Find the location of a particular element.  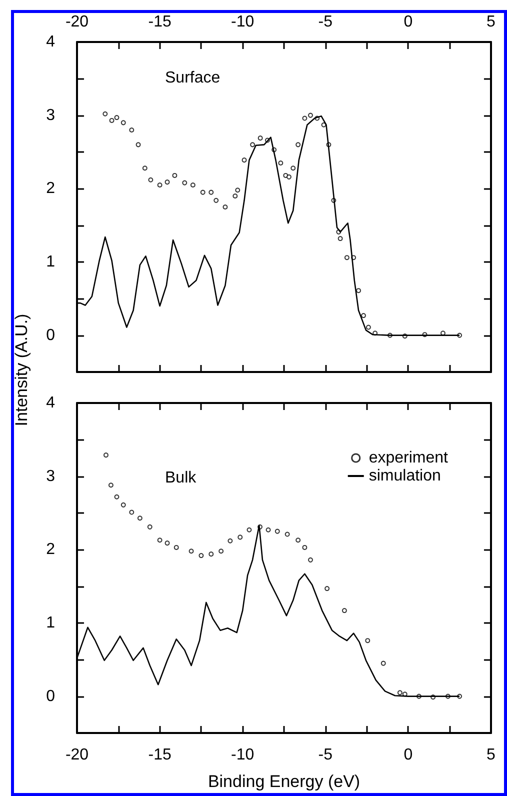

x2-tick-label: -10 is located at coordinates (242, 22).